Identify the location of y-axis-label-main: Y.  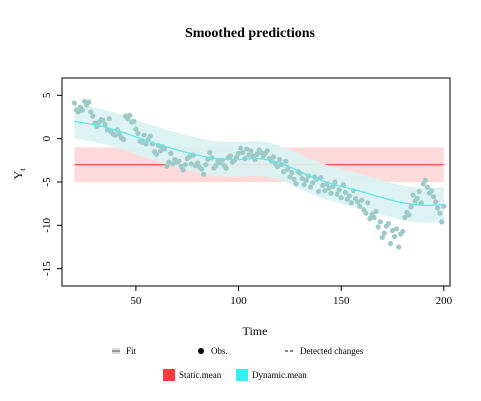
(18, 174).